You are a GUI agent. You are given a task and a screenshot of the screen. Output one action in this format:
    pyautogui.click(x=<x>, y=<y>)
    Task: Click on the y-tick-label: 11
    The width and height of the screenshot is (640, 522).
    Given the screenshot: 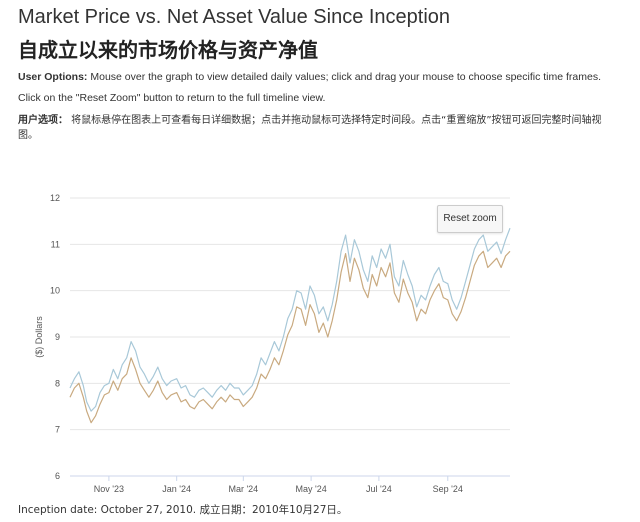 What is the action you would take?
    pyautogui.click(x=55, y=244)
    